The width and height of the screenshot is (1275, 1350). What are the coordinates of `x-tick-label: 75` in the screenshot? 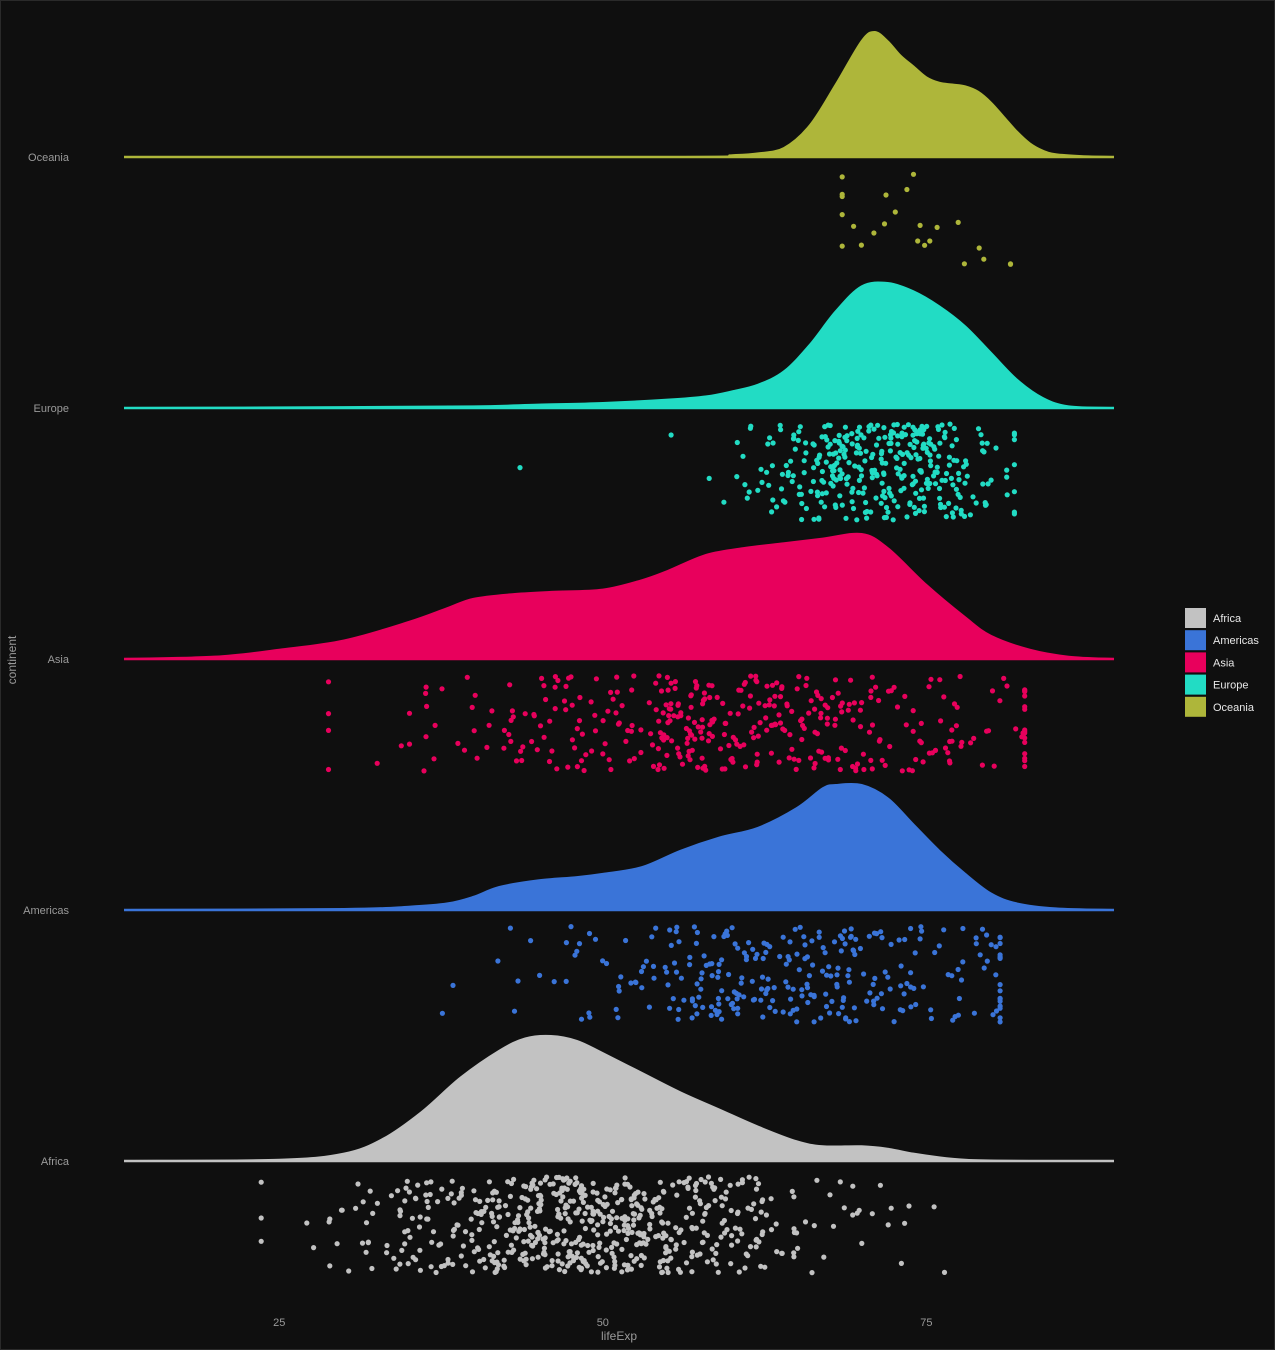 It's located at (926, 1323).